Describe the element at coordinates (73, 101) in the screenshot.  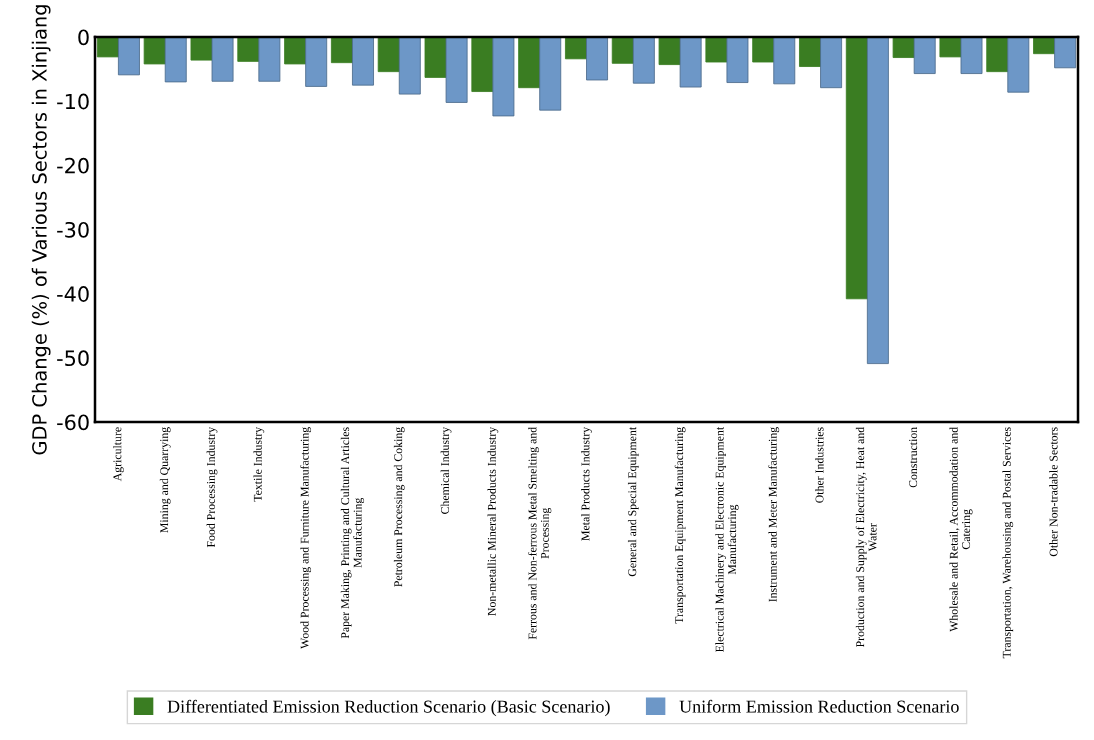
I see `y-tick-label: -10` at that location.